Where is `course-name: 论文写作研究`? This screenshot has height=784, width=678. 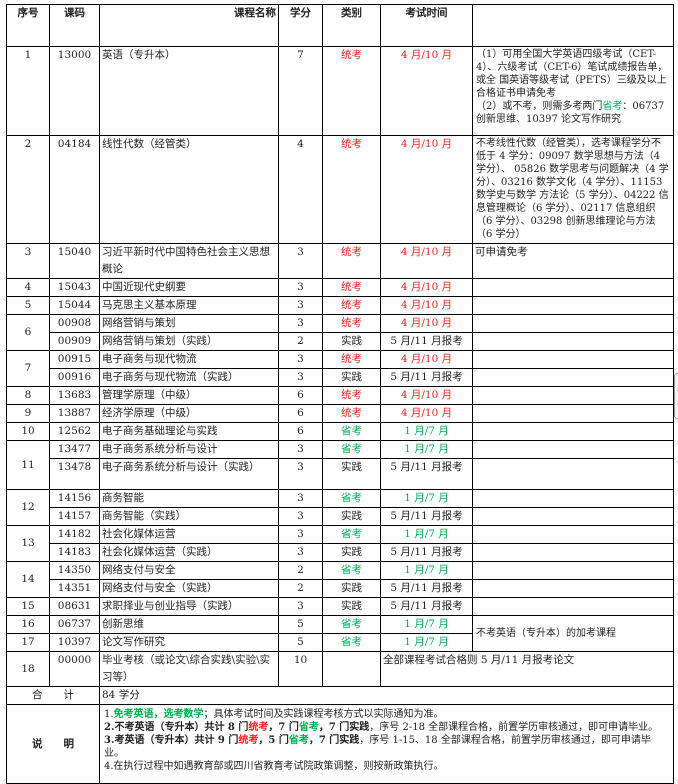
course-name: 论文写作研究 is located at coordinates (189, 642).